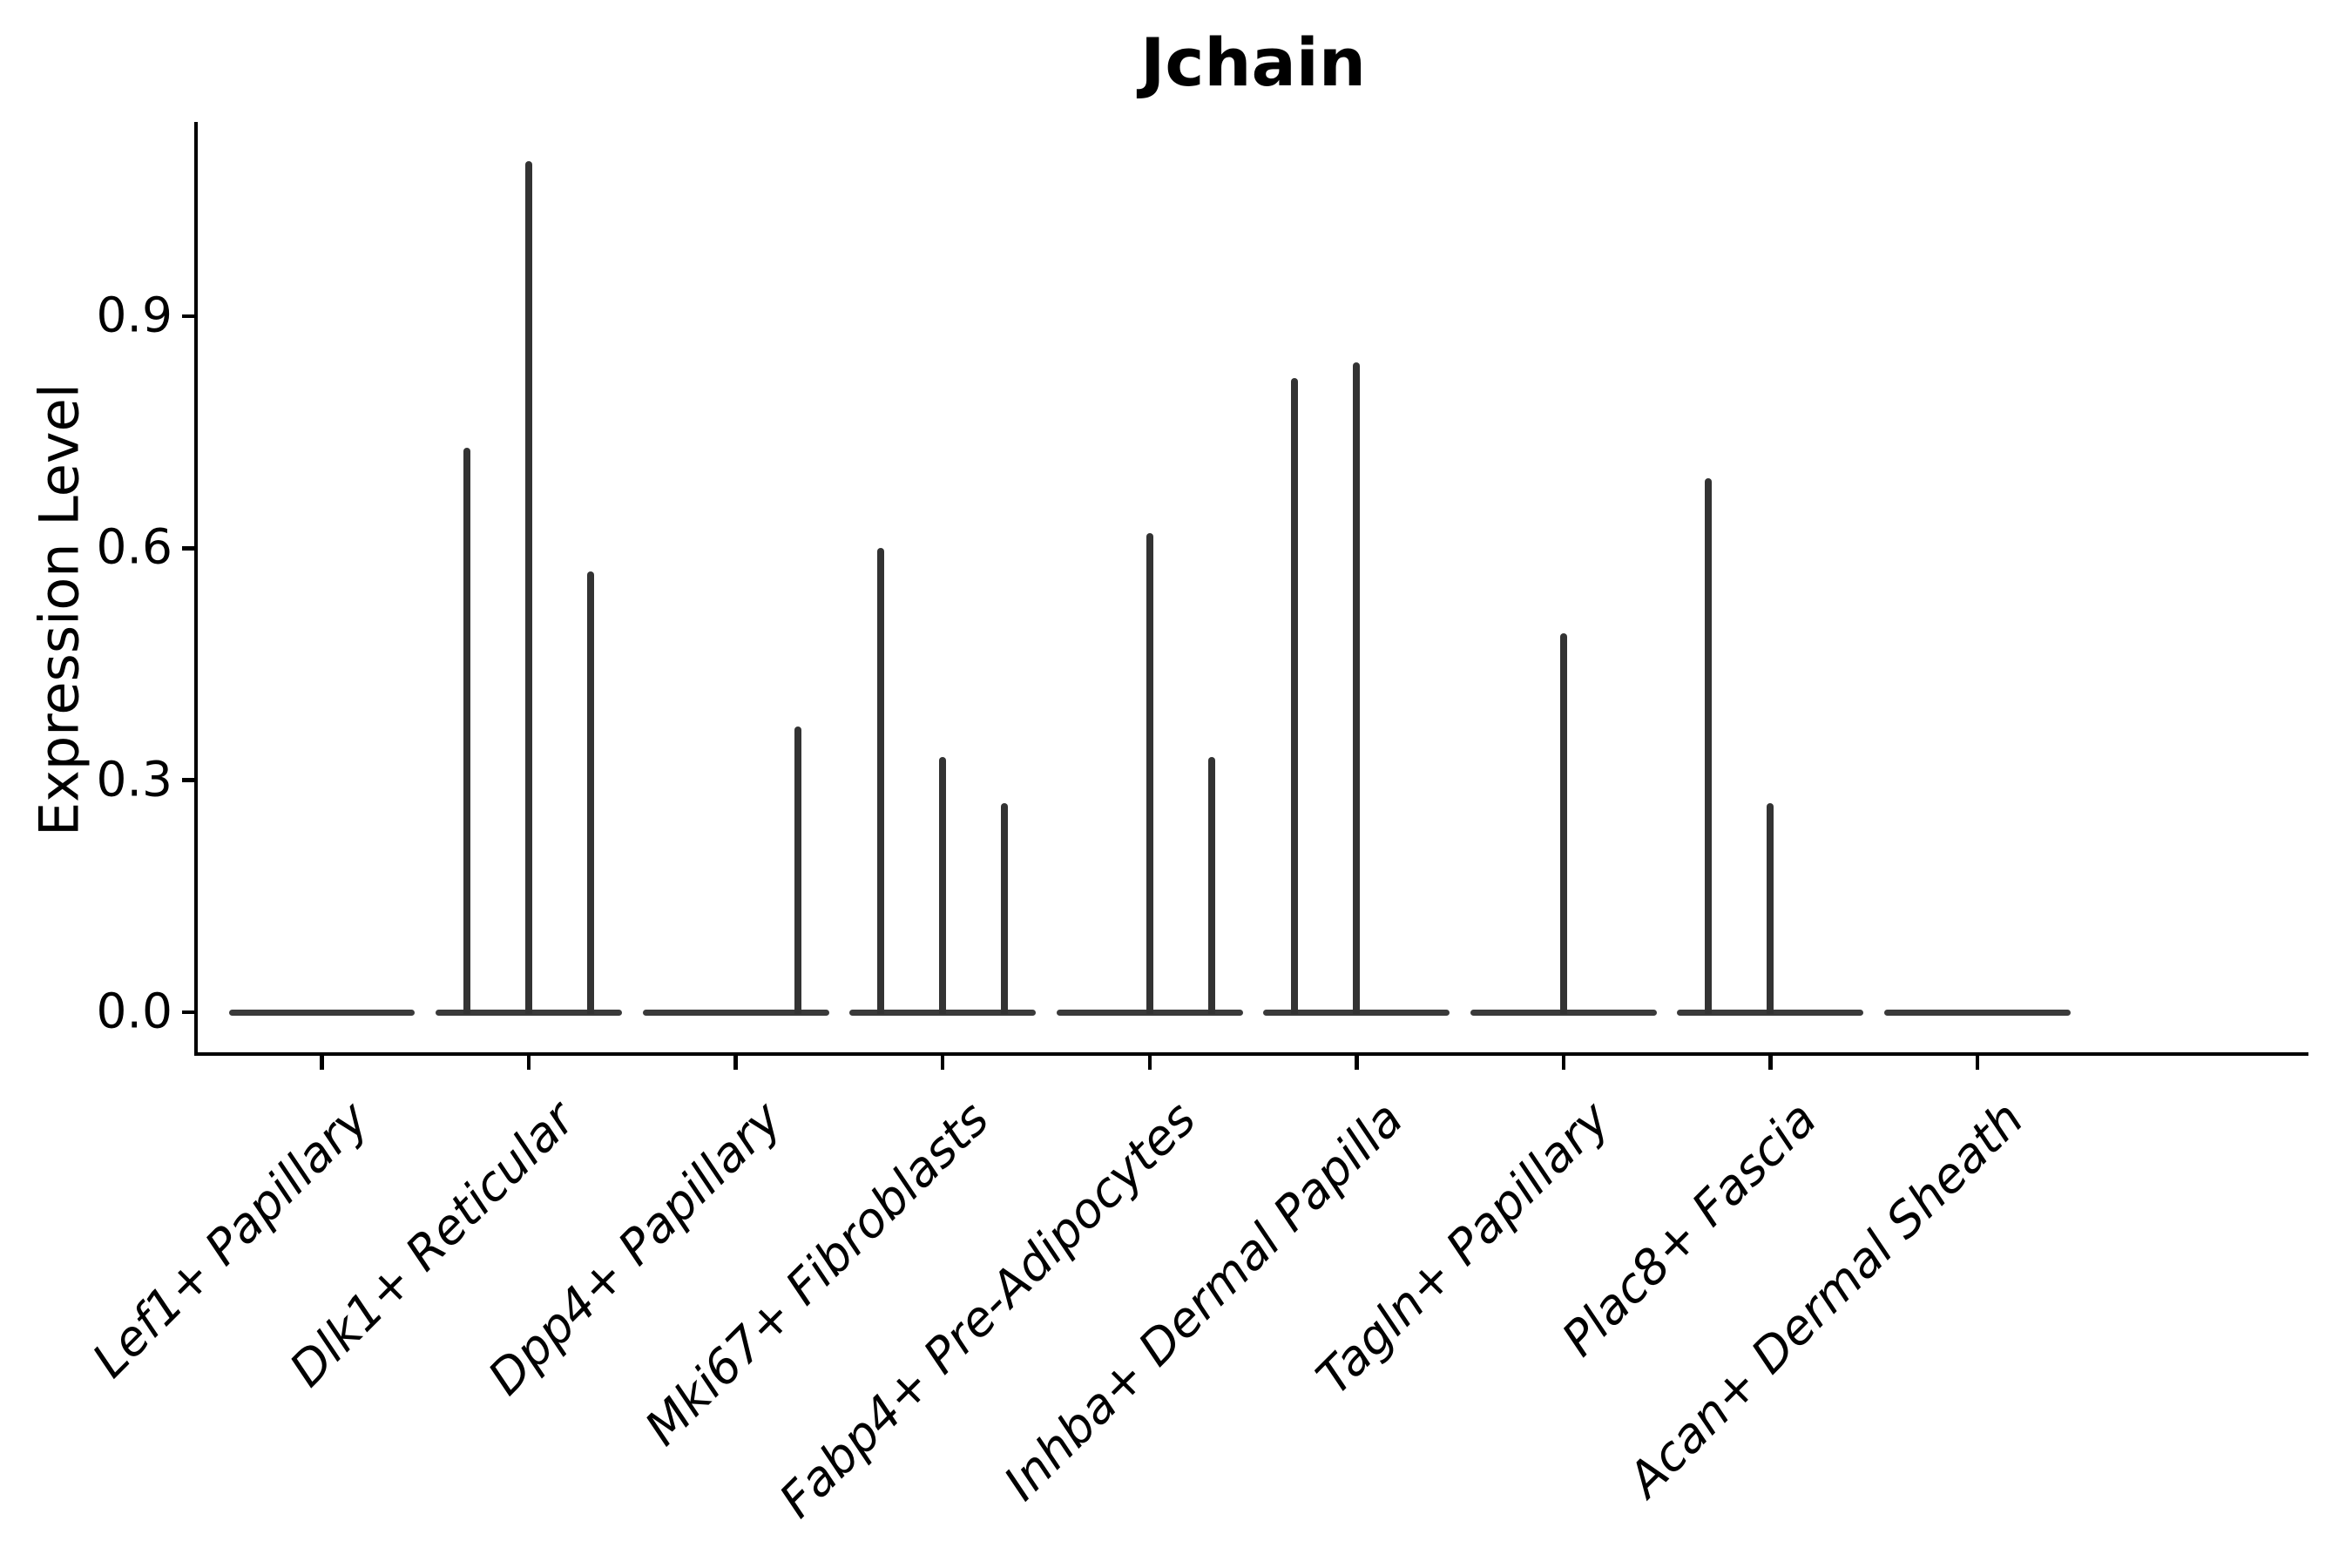 This screenshot has width=2352, height=1568. What do you see at coordinates (134, 1011) in the screenshot?
I see `y-tick-label: 0.0` at bounding box center [134, 1011].